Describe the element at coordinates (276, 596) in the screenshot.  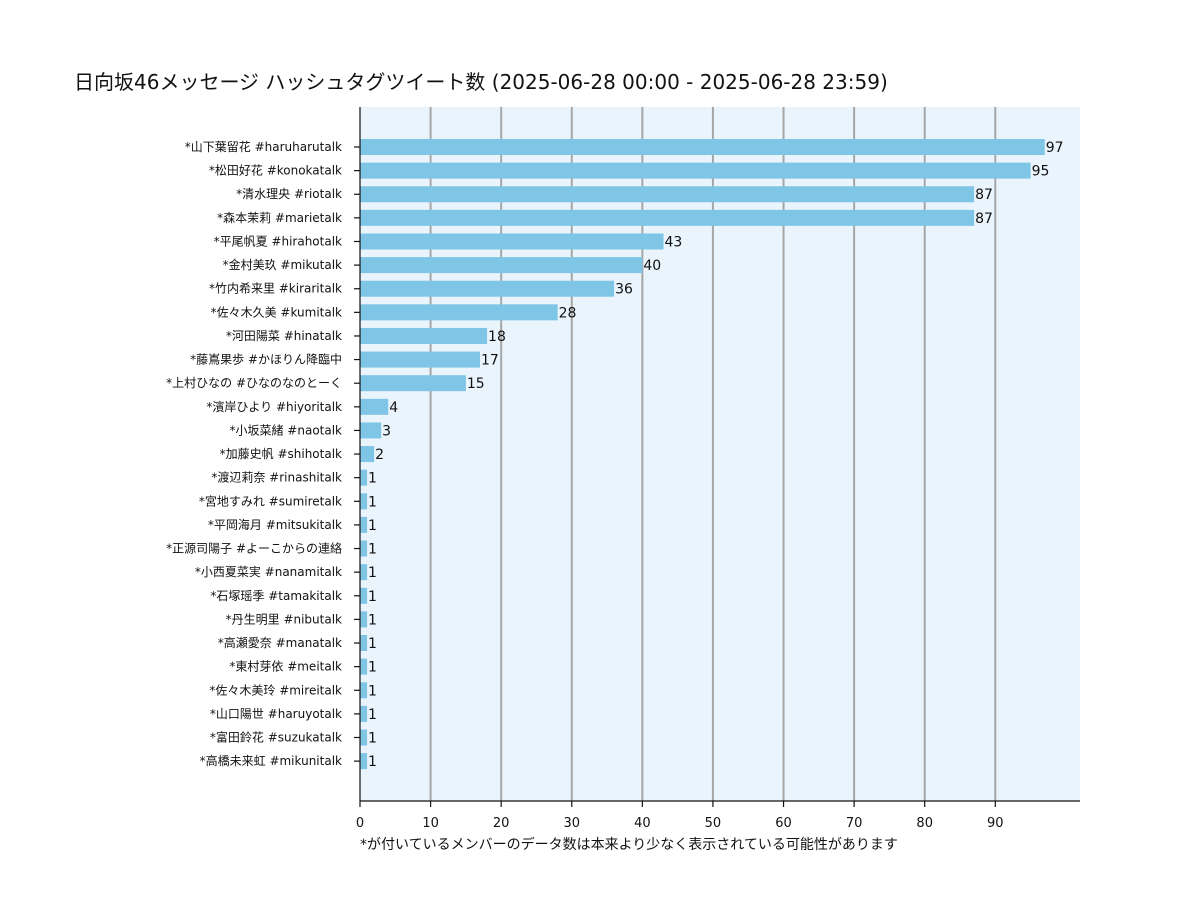
I see `y-tick-label: *石塚瑶季 #tamakitalk` at that location.